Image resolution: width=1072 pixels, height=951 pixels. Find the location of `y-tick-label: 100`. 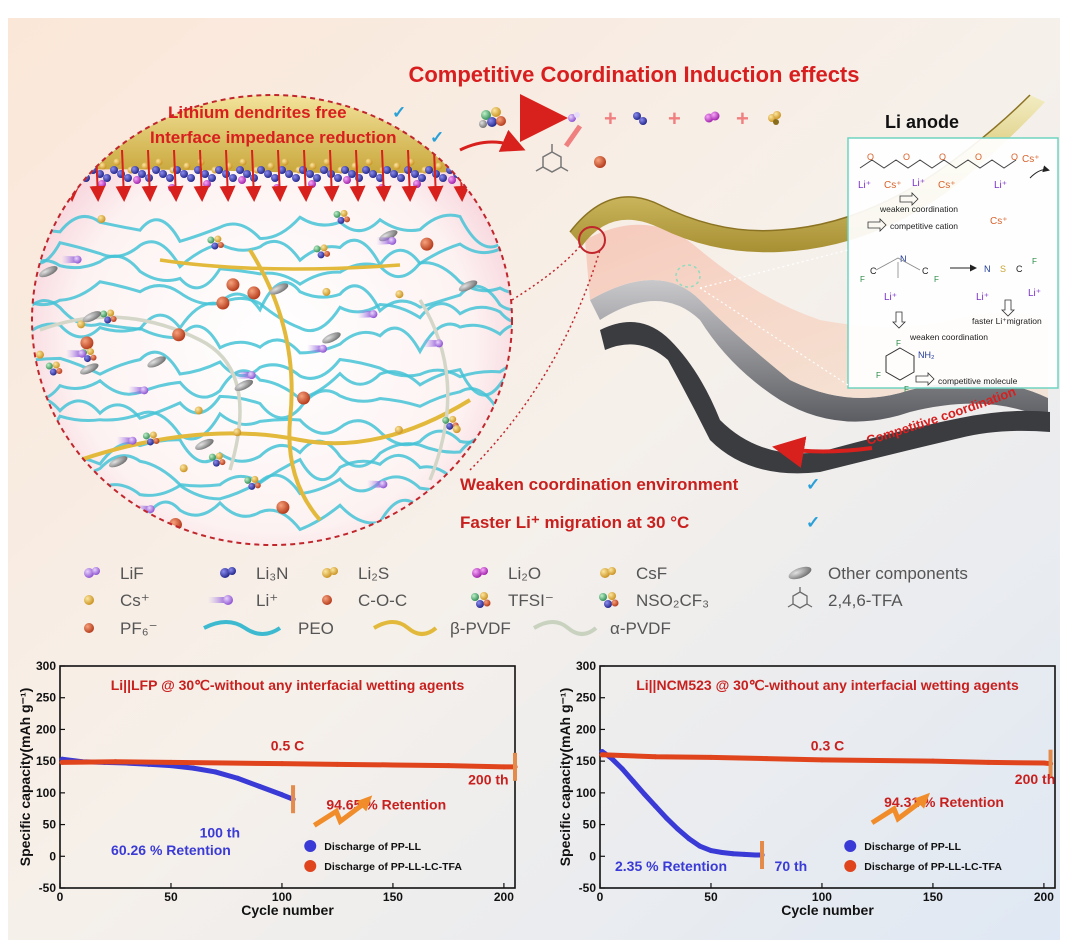

y-tick-label: 100 is located at coordinates (586, 793).